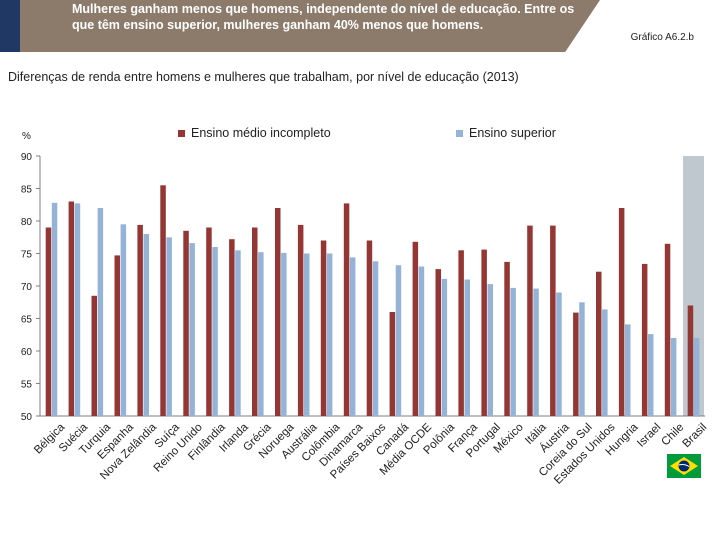  What do you see at coordinates (27, 287) in the screenshot?
I see `y-tick-label: 70` at bounding box center [27, 287].